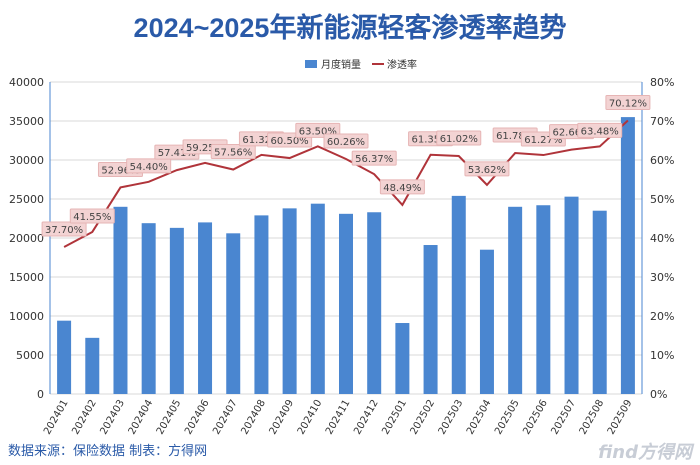  I want to click on data-label: 41.55%, so click(92, 217).